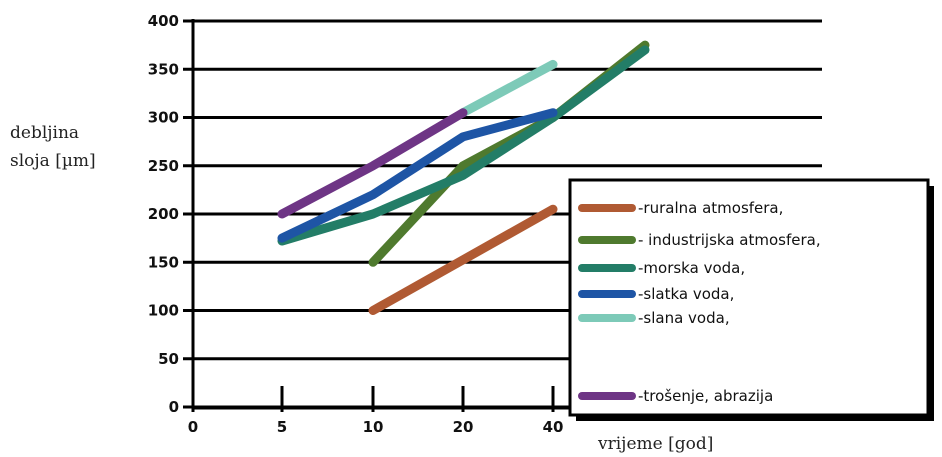 The image size is (942, 457). I want to click on legend-label-5: -slana voda,, so click(684, 318).